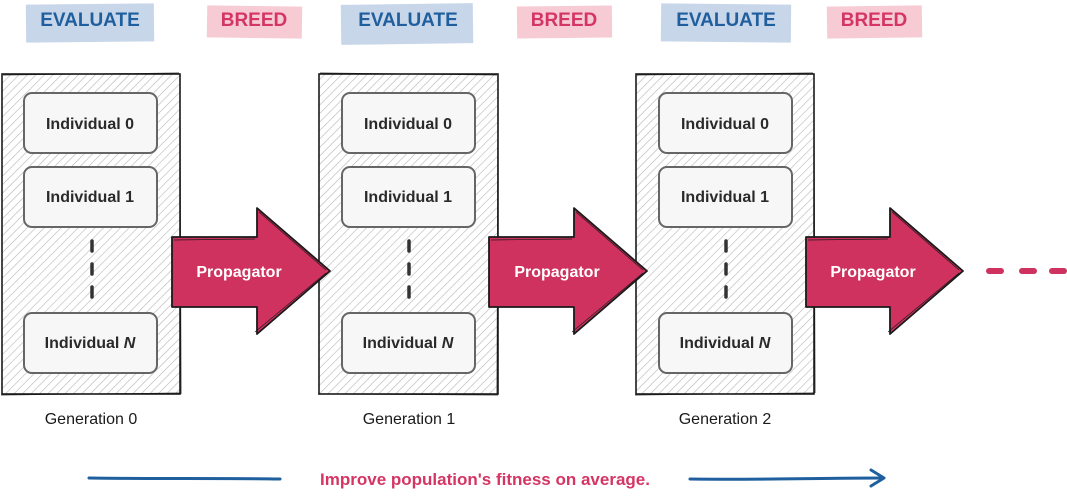 This screenshot has height=499, width=1067. Describe the element at coordinates (409, 419) in the screenshot. I see `generation-label: Generation 1` at that location.